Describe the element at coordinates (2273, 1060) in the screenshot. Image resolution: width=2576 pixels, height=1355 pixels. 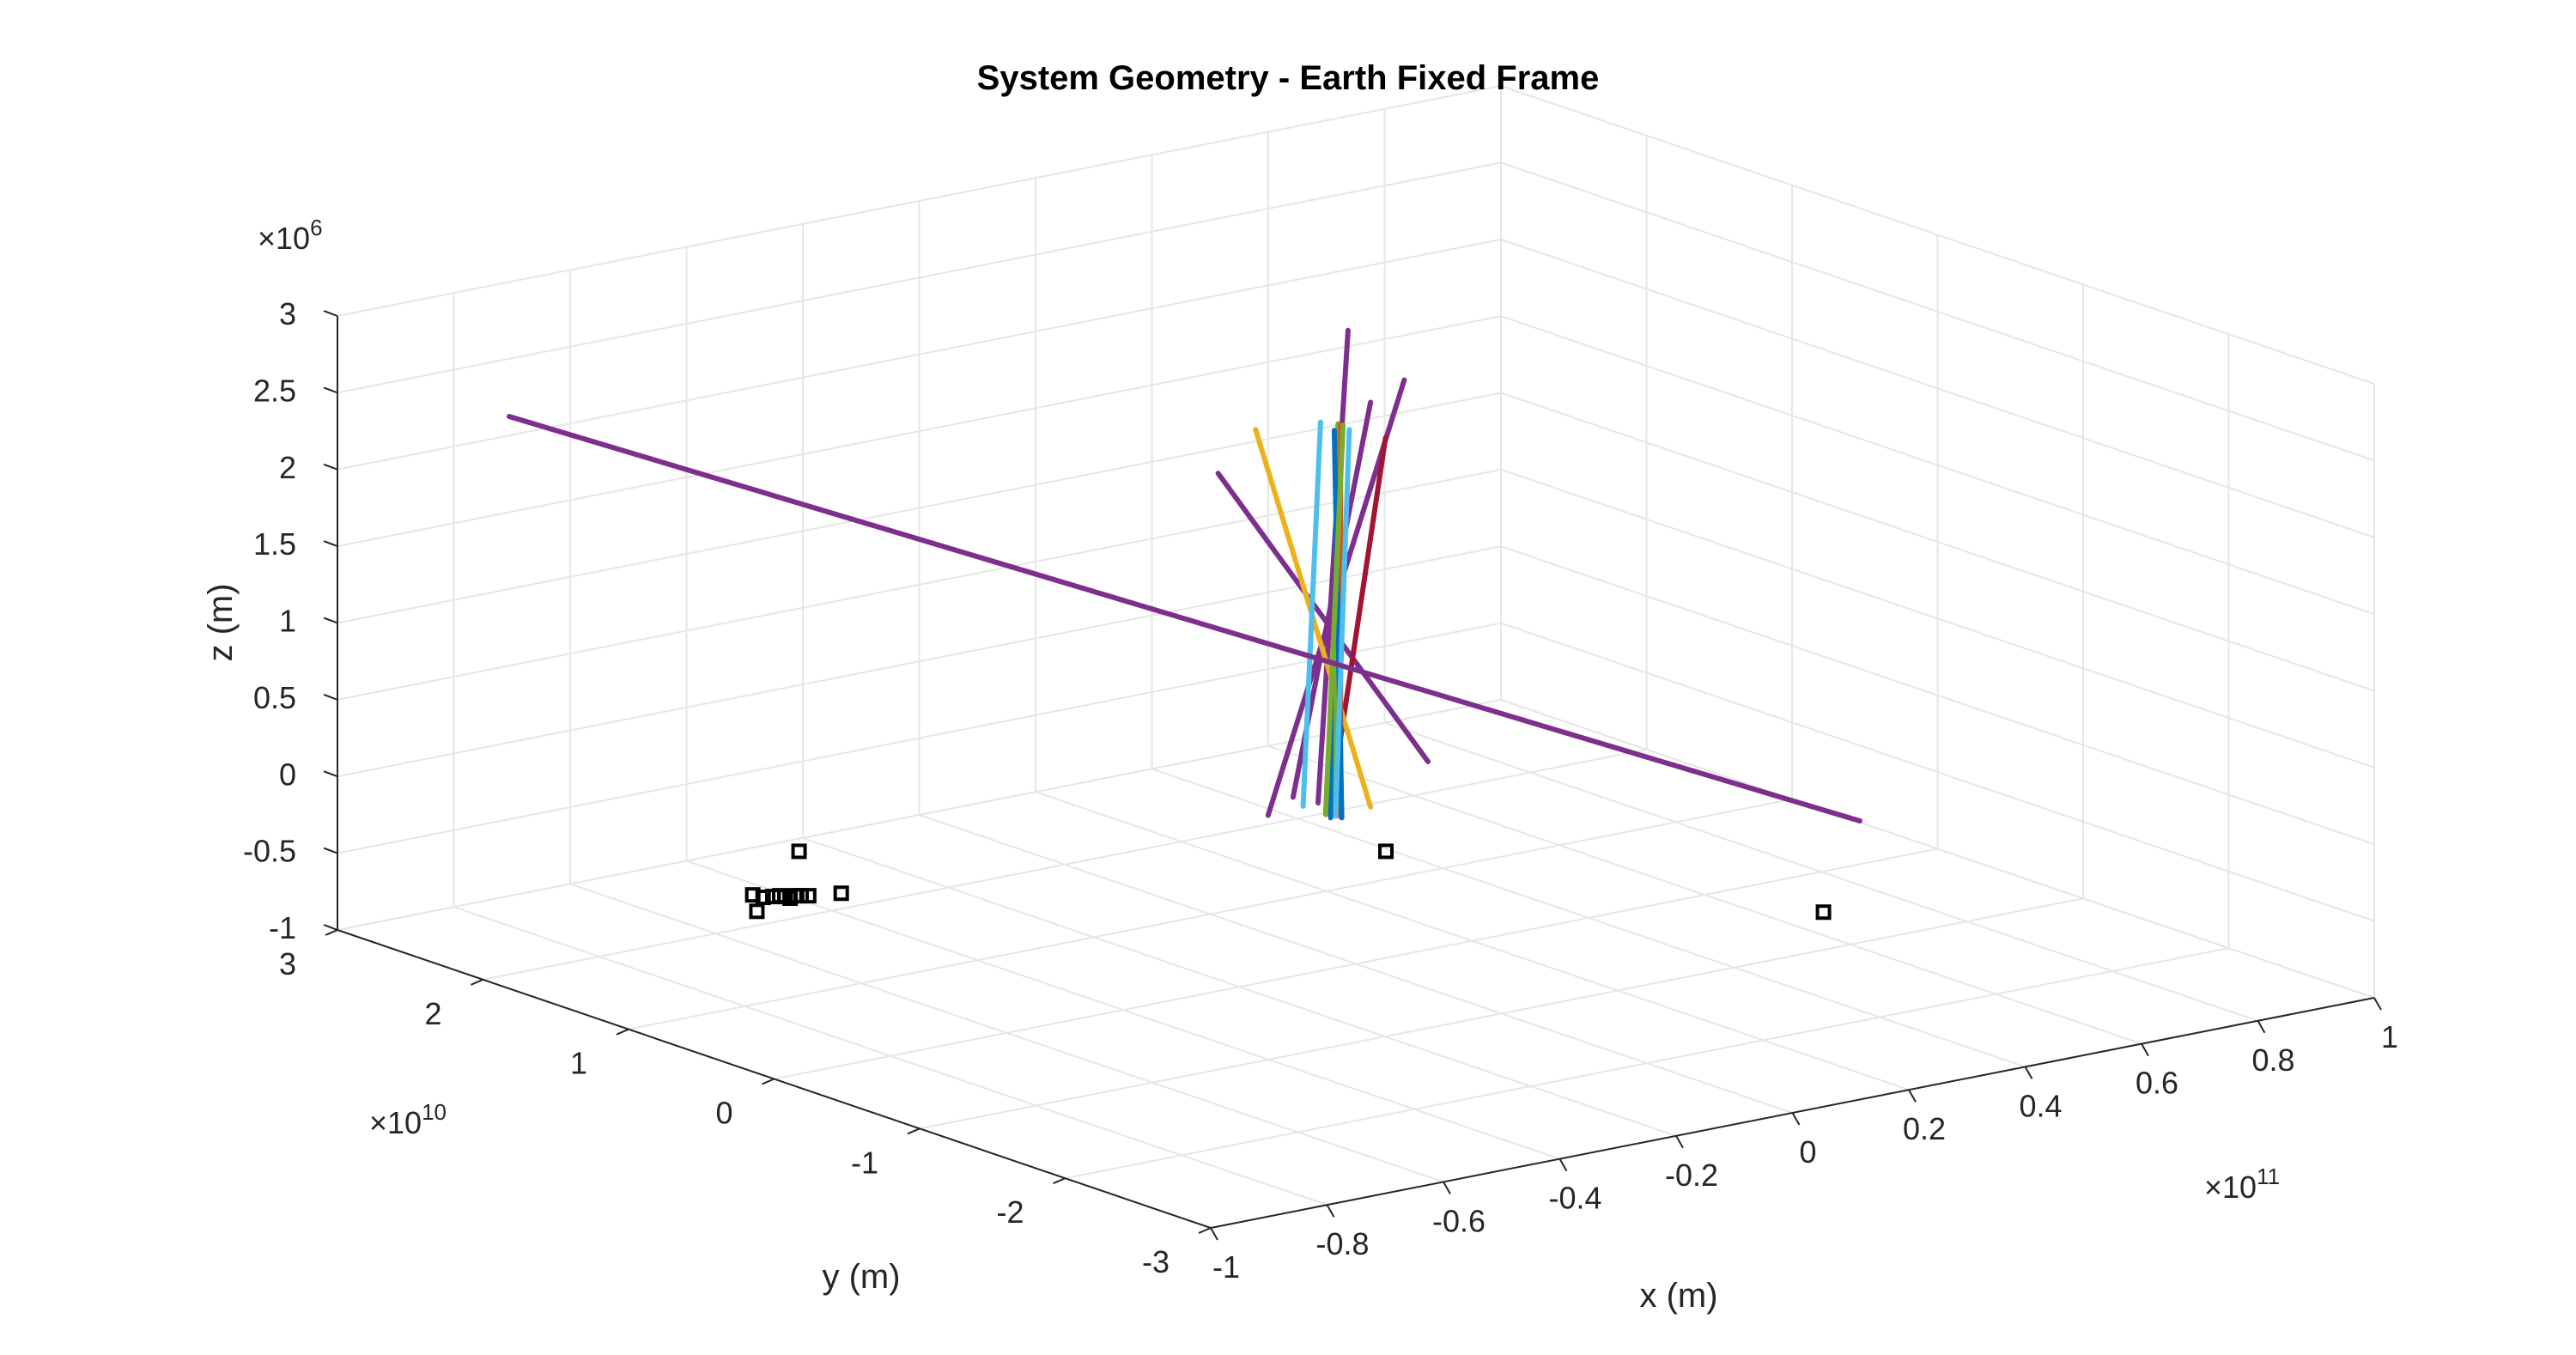
I see `x-tick-label: 0.8` at that location.